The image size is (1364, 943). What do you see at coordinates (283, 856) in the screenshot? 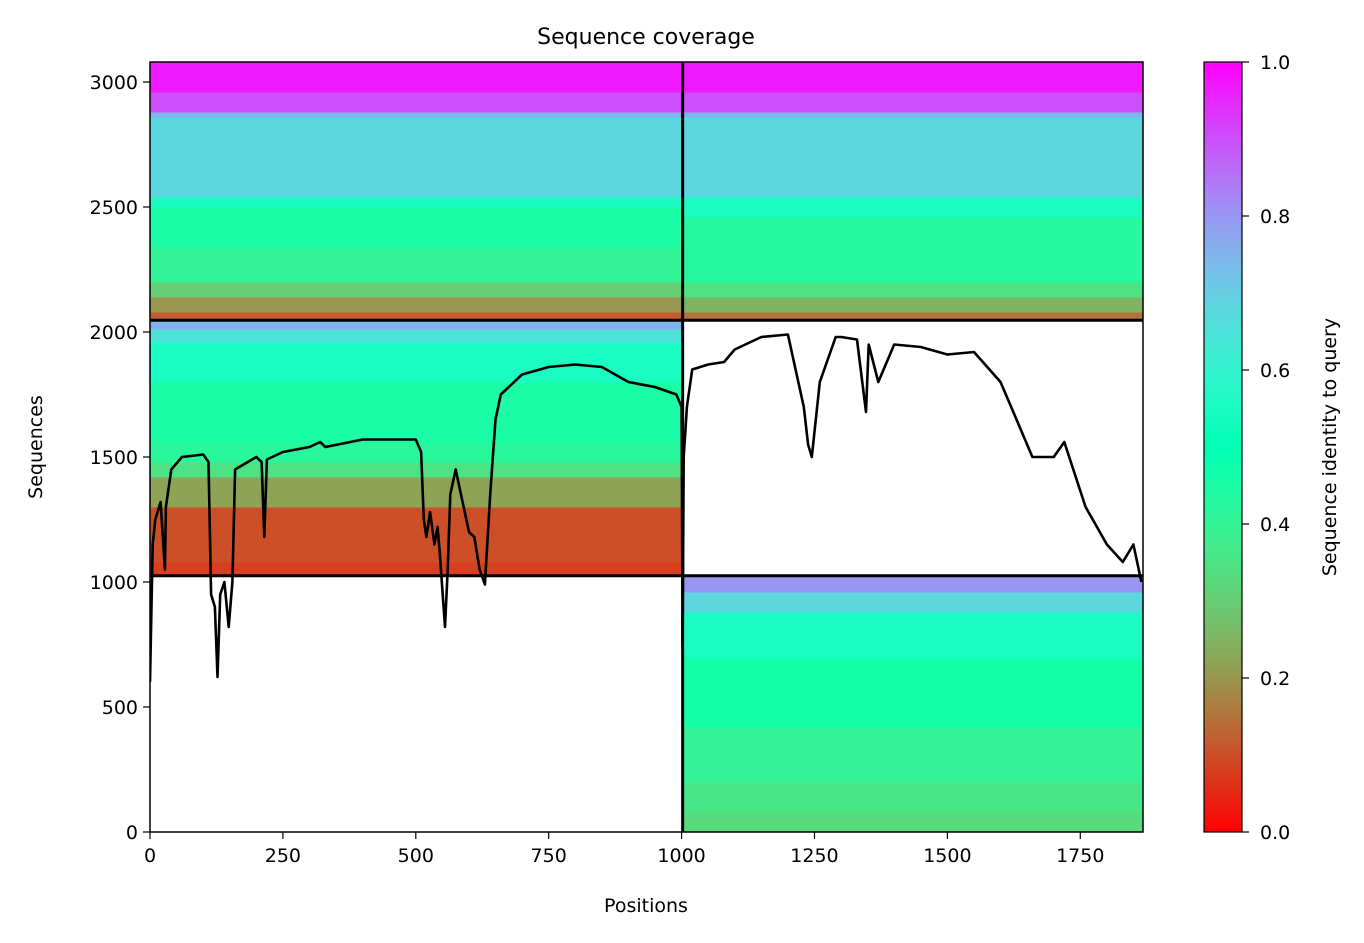
I see `x-tick-label: 250` at bounding box center [283, 856].